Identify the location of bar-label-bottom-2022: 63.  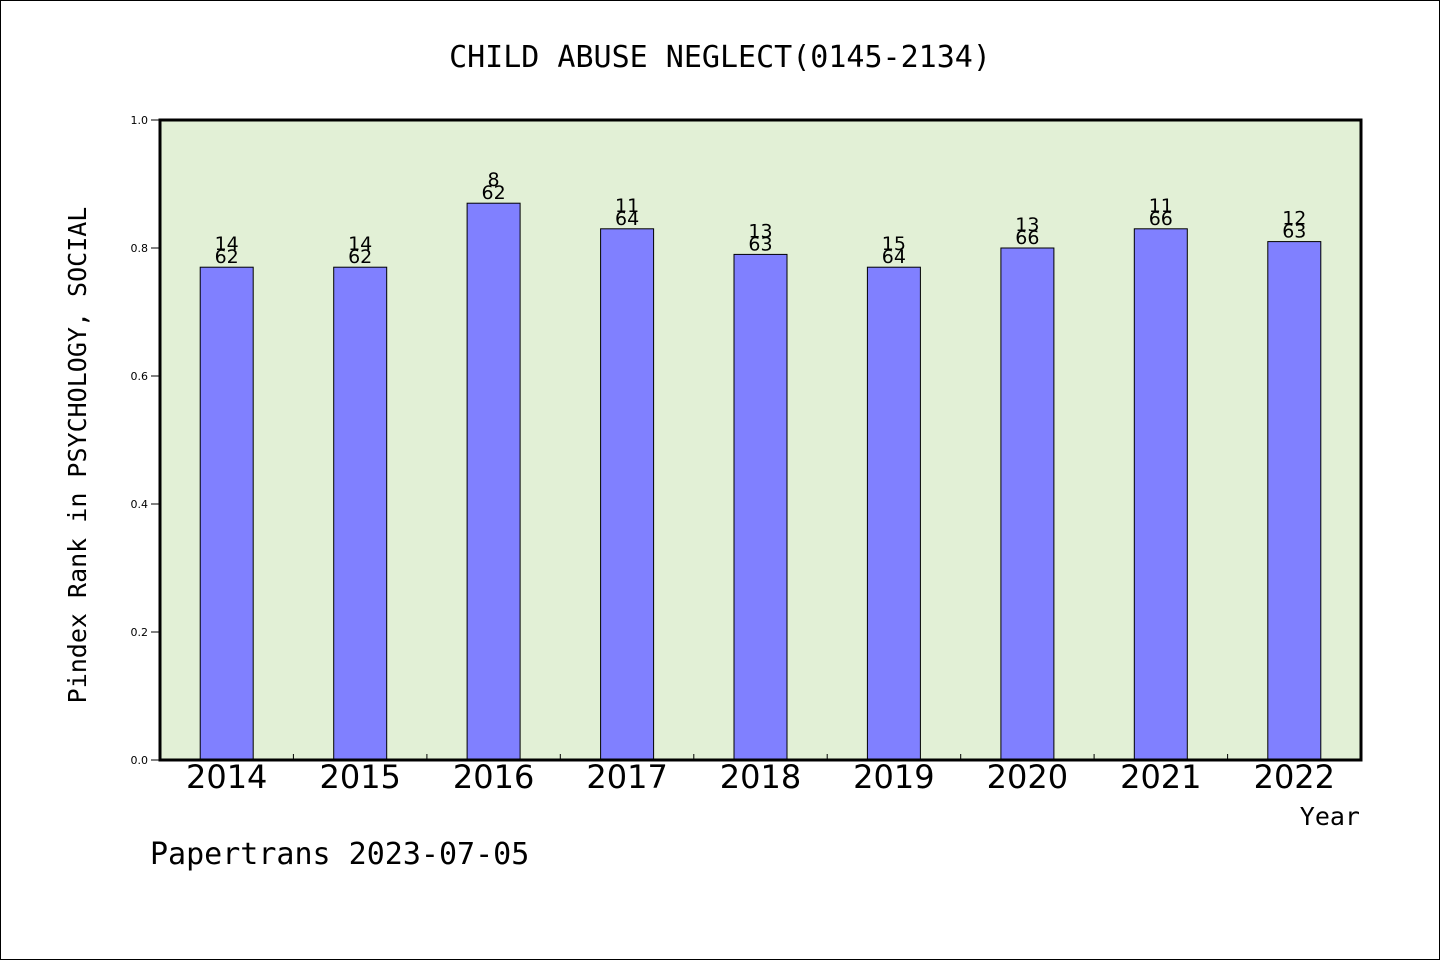
(1294, 232).